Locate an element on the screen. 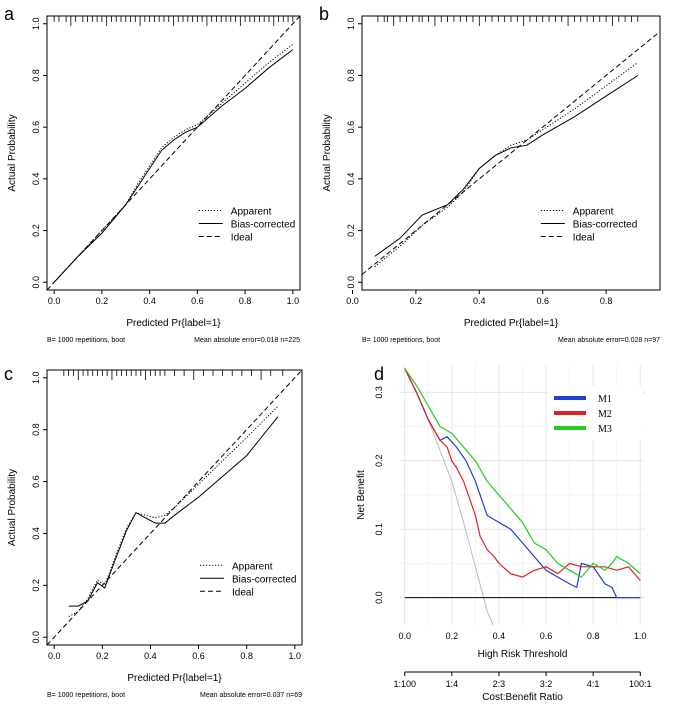 The image size is (685, 705). series-m1 is located at coordinates (522, 483).